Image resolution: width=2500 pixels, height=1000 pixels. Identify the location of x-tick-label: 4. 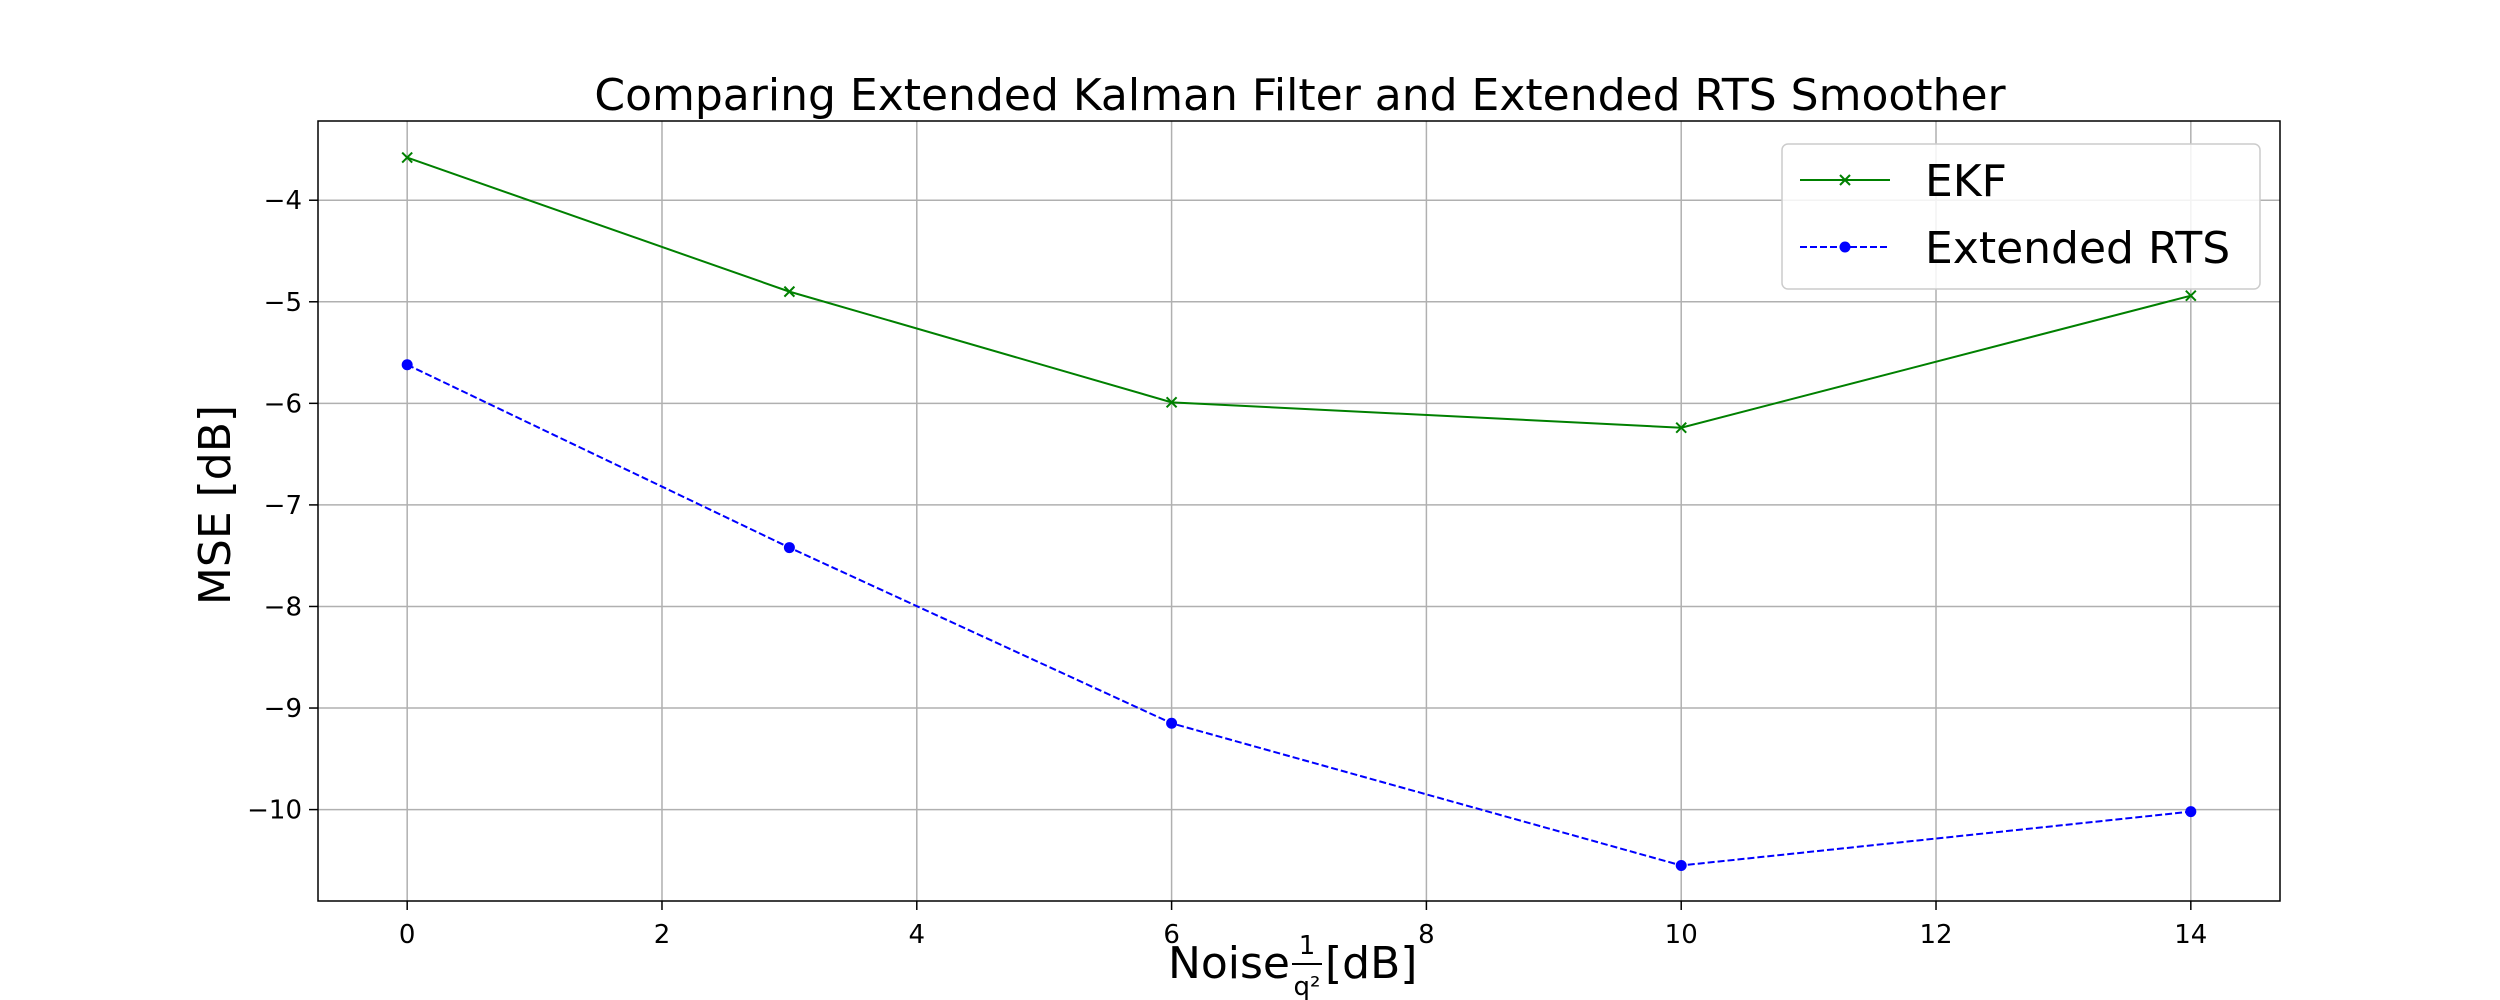
(917, 935).